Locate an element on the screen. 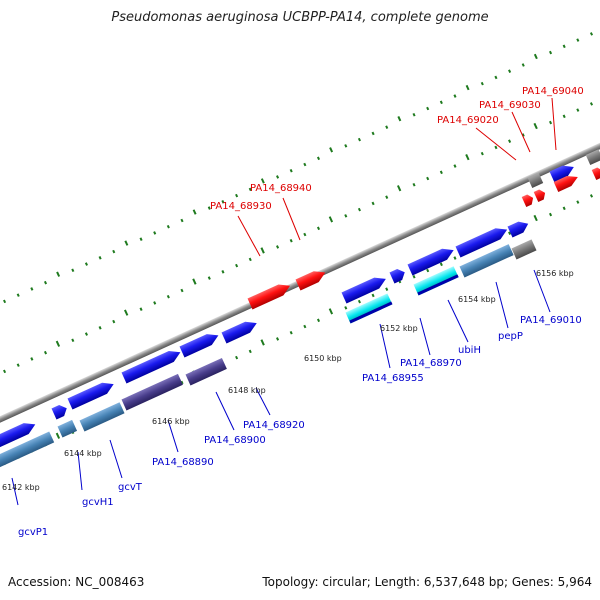 This screenshot has width=600, height=600. kbp-label: 6146 kbp is located at coordinates (171, 421).